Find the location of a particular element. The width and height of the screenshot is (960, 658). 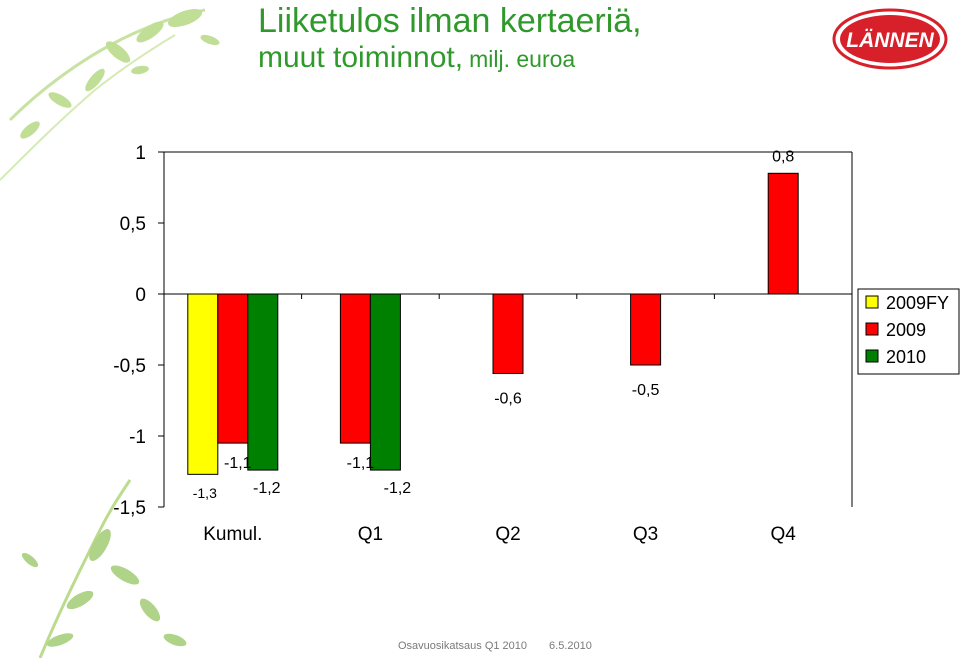

legend-label: 2009FY is located at coordinates (917, 303).